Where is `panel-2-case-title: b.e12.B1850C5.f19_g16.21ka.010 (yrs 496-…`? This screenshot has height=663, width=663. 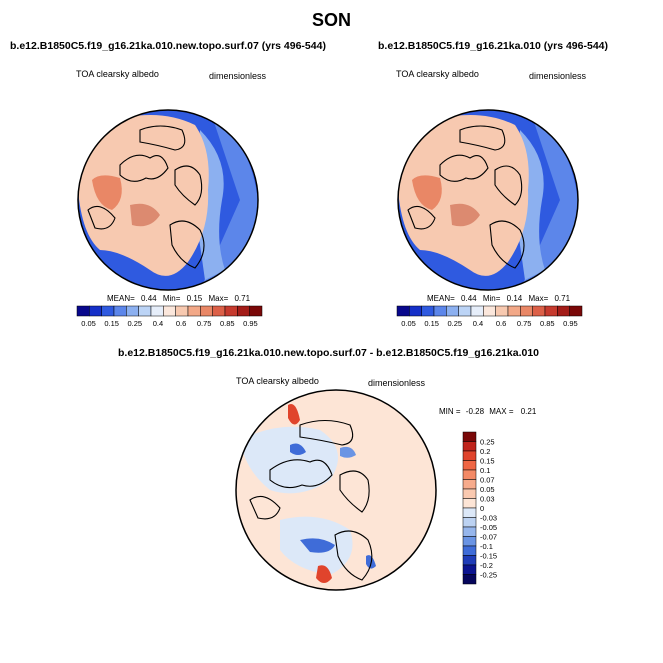
panel-2-case-title: b.e12.B1850C5.f19_g16.21ka.010 (yrs 496-… is located at coordinates (493, 46).